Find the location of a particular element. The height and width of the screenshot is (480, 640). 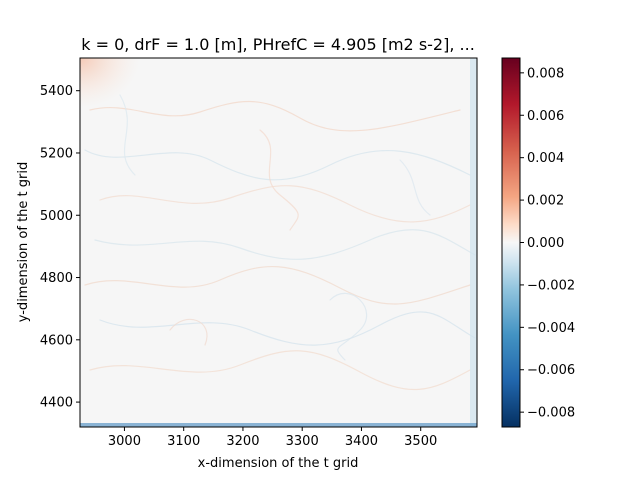

colorbar-tick-label: 0.006 is located at coordinates (545, 116).